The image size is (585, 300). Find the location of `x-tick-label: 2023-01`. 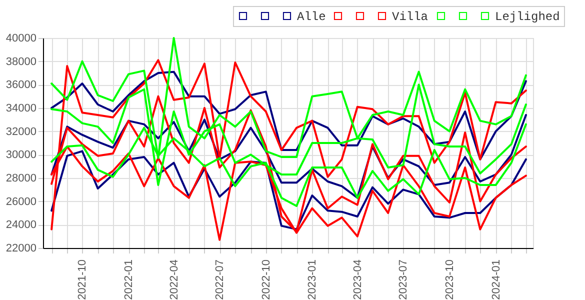

x-tick-label: 2023-01 is located at coordinates (312, 280).